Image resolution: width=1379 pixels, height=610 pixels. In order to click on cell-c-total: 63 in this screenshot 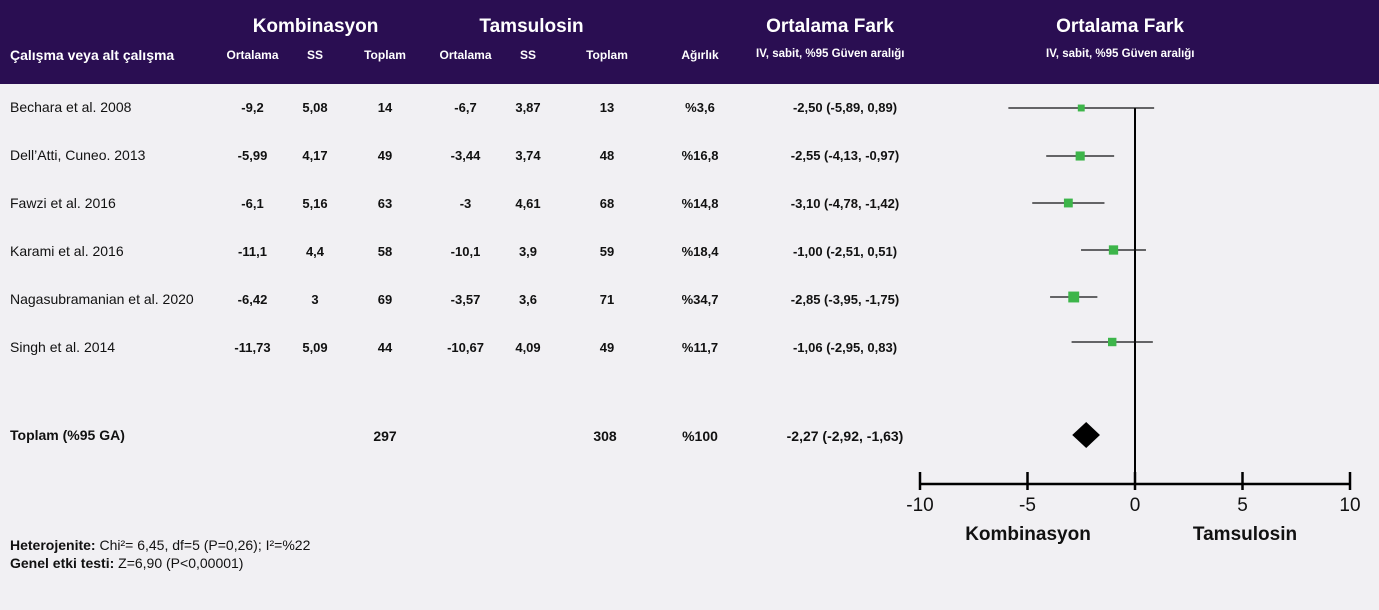, I will do `click(385, 203)`.